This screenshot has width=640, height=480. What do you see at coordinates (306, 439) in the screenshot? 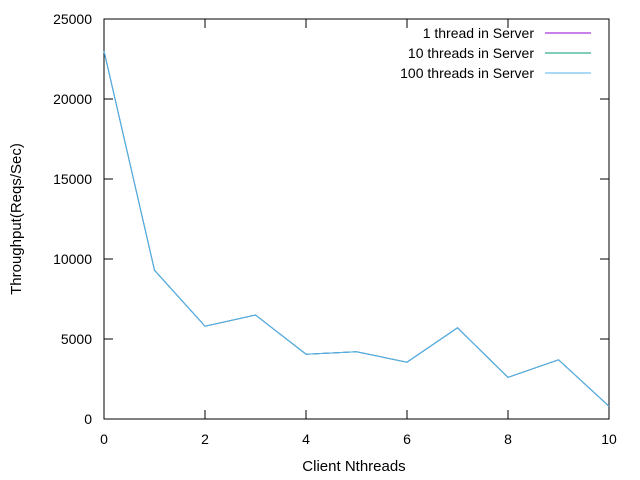
I see `x-tick-label: 4` at bounding box center [306, 439].